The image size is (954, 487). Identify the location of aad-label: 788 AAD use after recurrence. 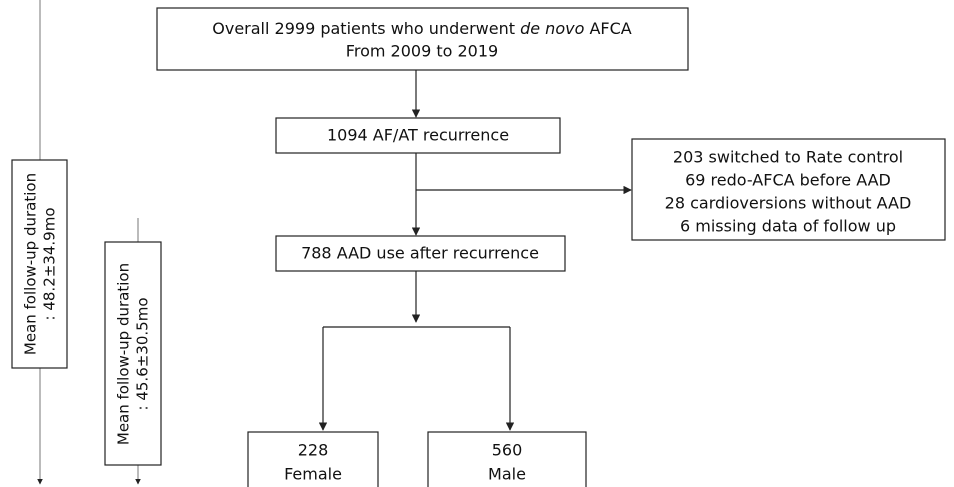
(420, 253).